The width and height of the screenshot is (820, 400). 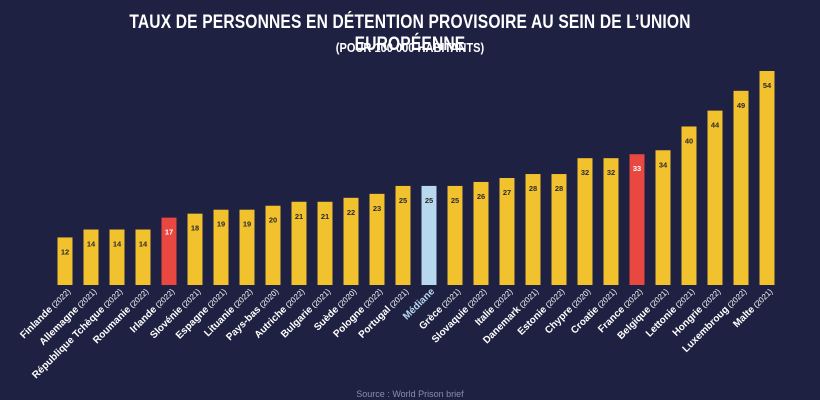 What do you see at coordinates (247, 247) in the screenshot?
I see `bar-lituanie` at bounding box center [247, 247].